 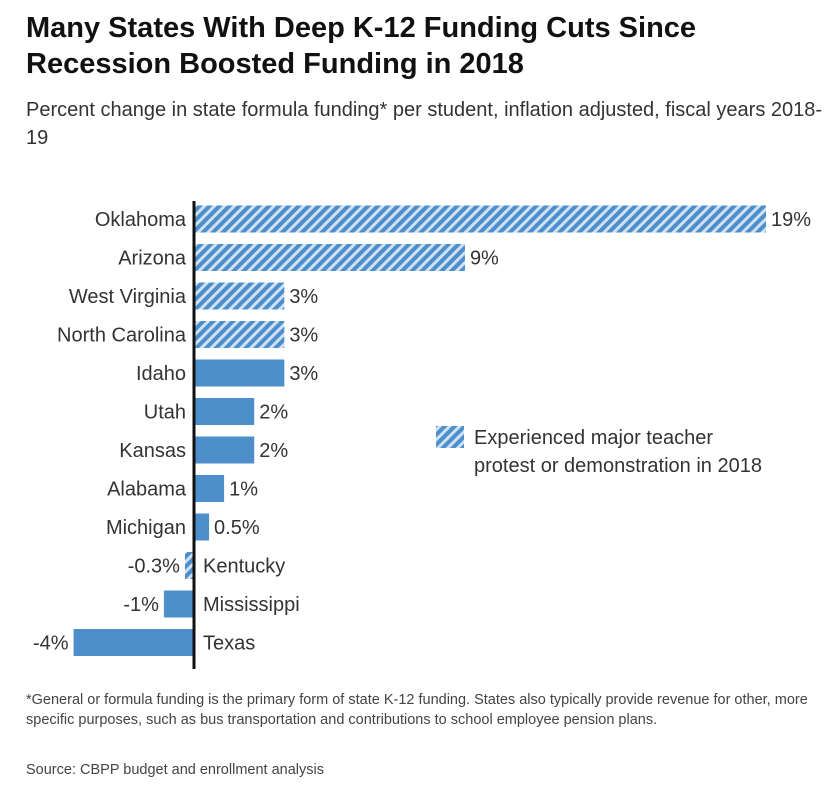 What do you see at coordinates (593, 438) in the screenshot?
I see `legend-label-line1: Experienced major teacher` at bounding box center [593, 438].